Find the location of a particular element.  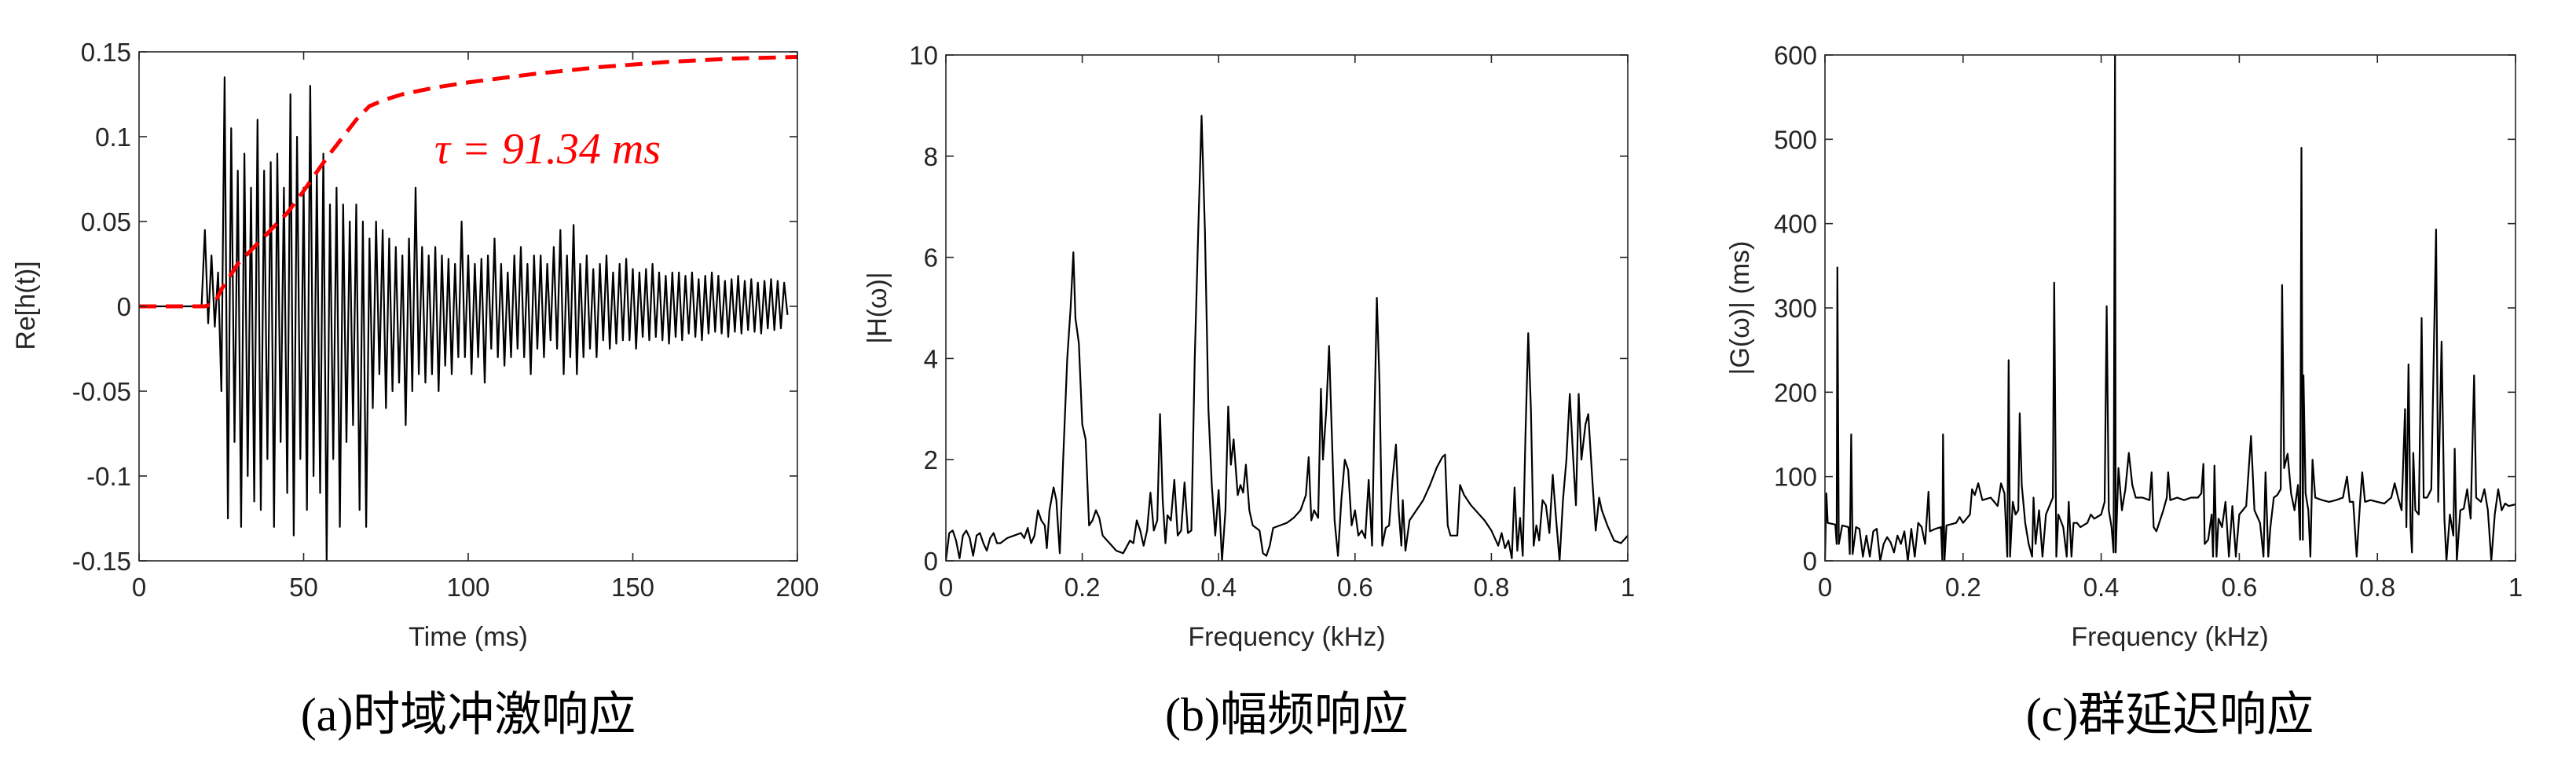

y-tick-label: 100 is located at coordinates (1796, 477).